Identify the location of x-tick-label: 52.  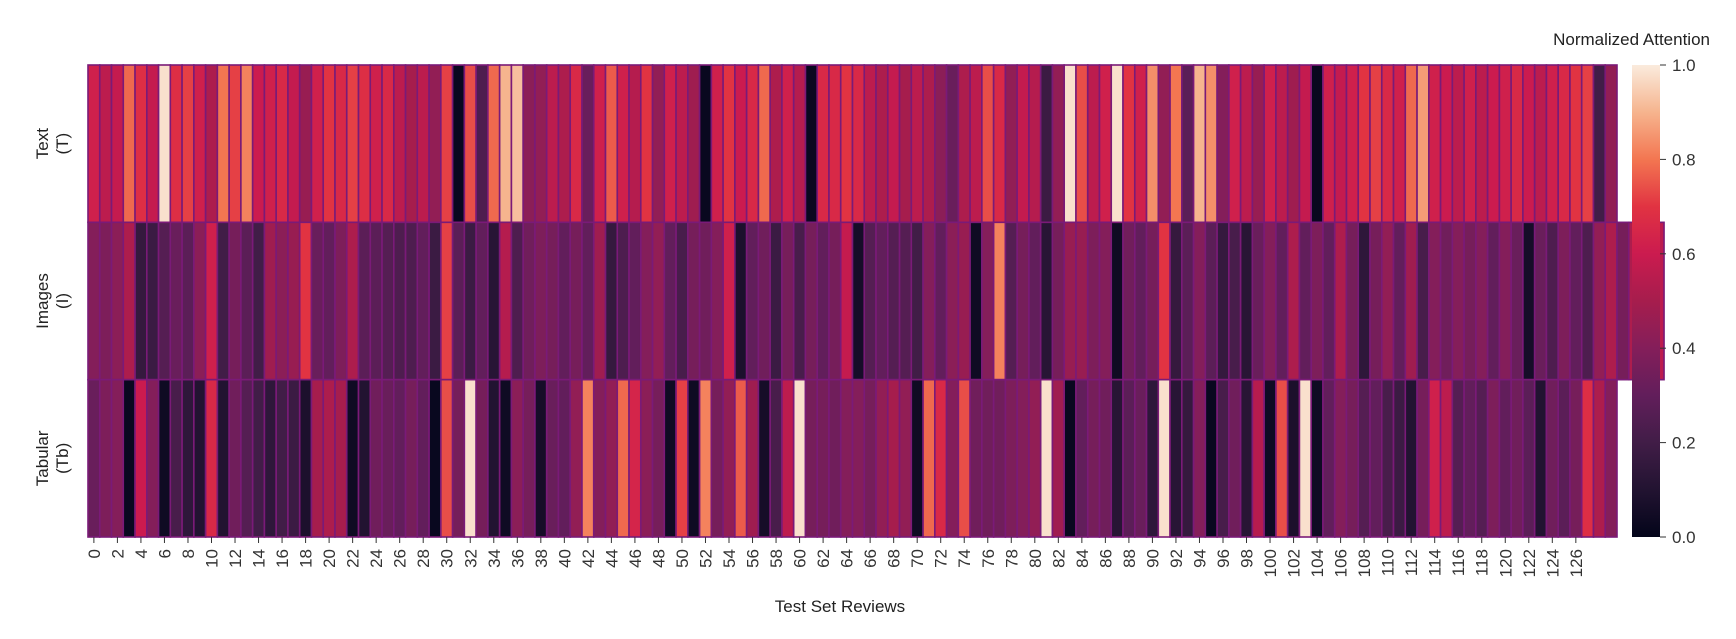
(705, 558).